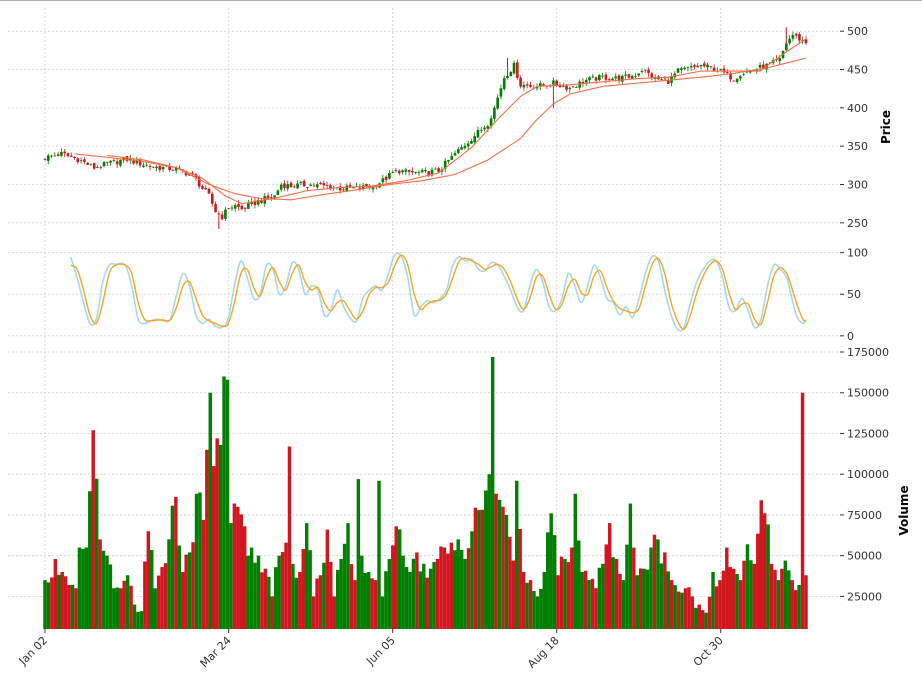  What do you see at coordinates (857, 31) in the screenshot?
I see `price-y-tick-label: 500` at bounding box center [857, 31].